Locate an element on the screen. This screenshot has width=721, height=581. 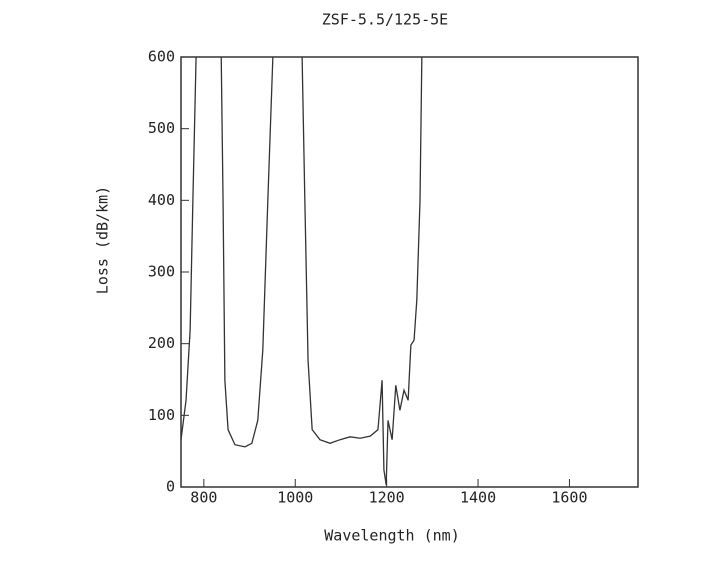
x-tick-label: 1400 is located at coordinates (478, 498).